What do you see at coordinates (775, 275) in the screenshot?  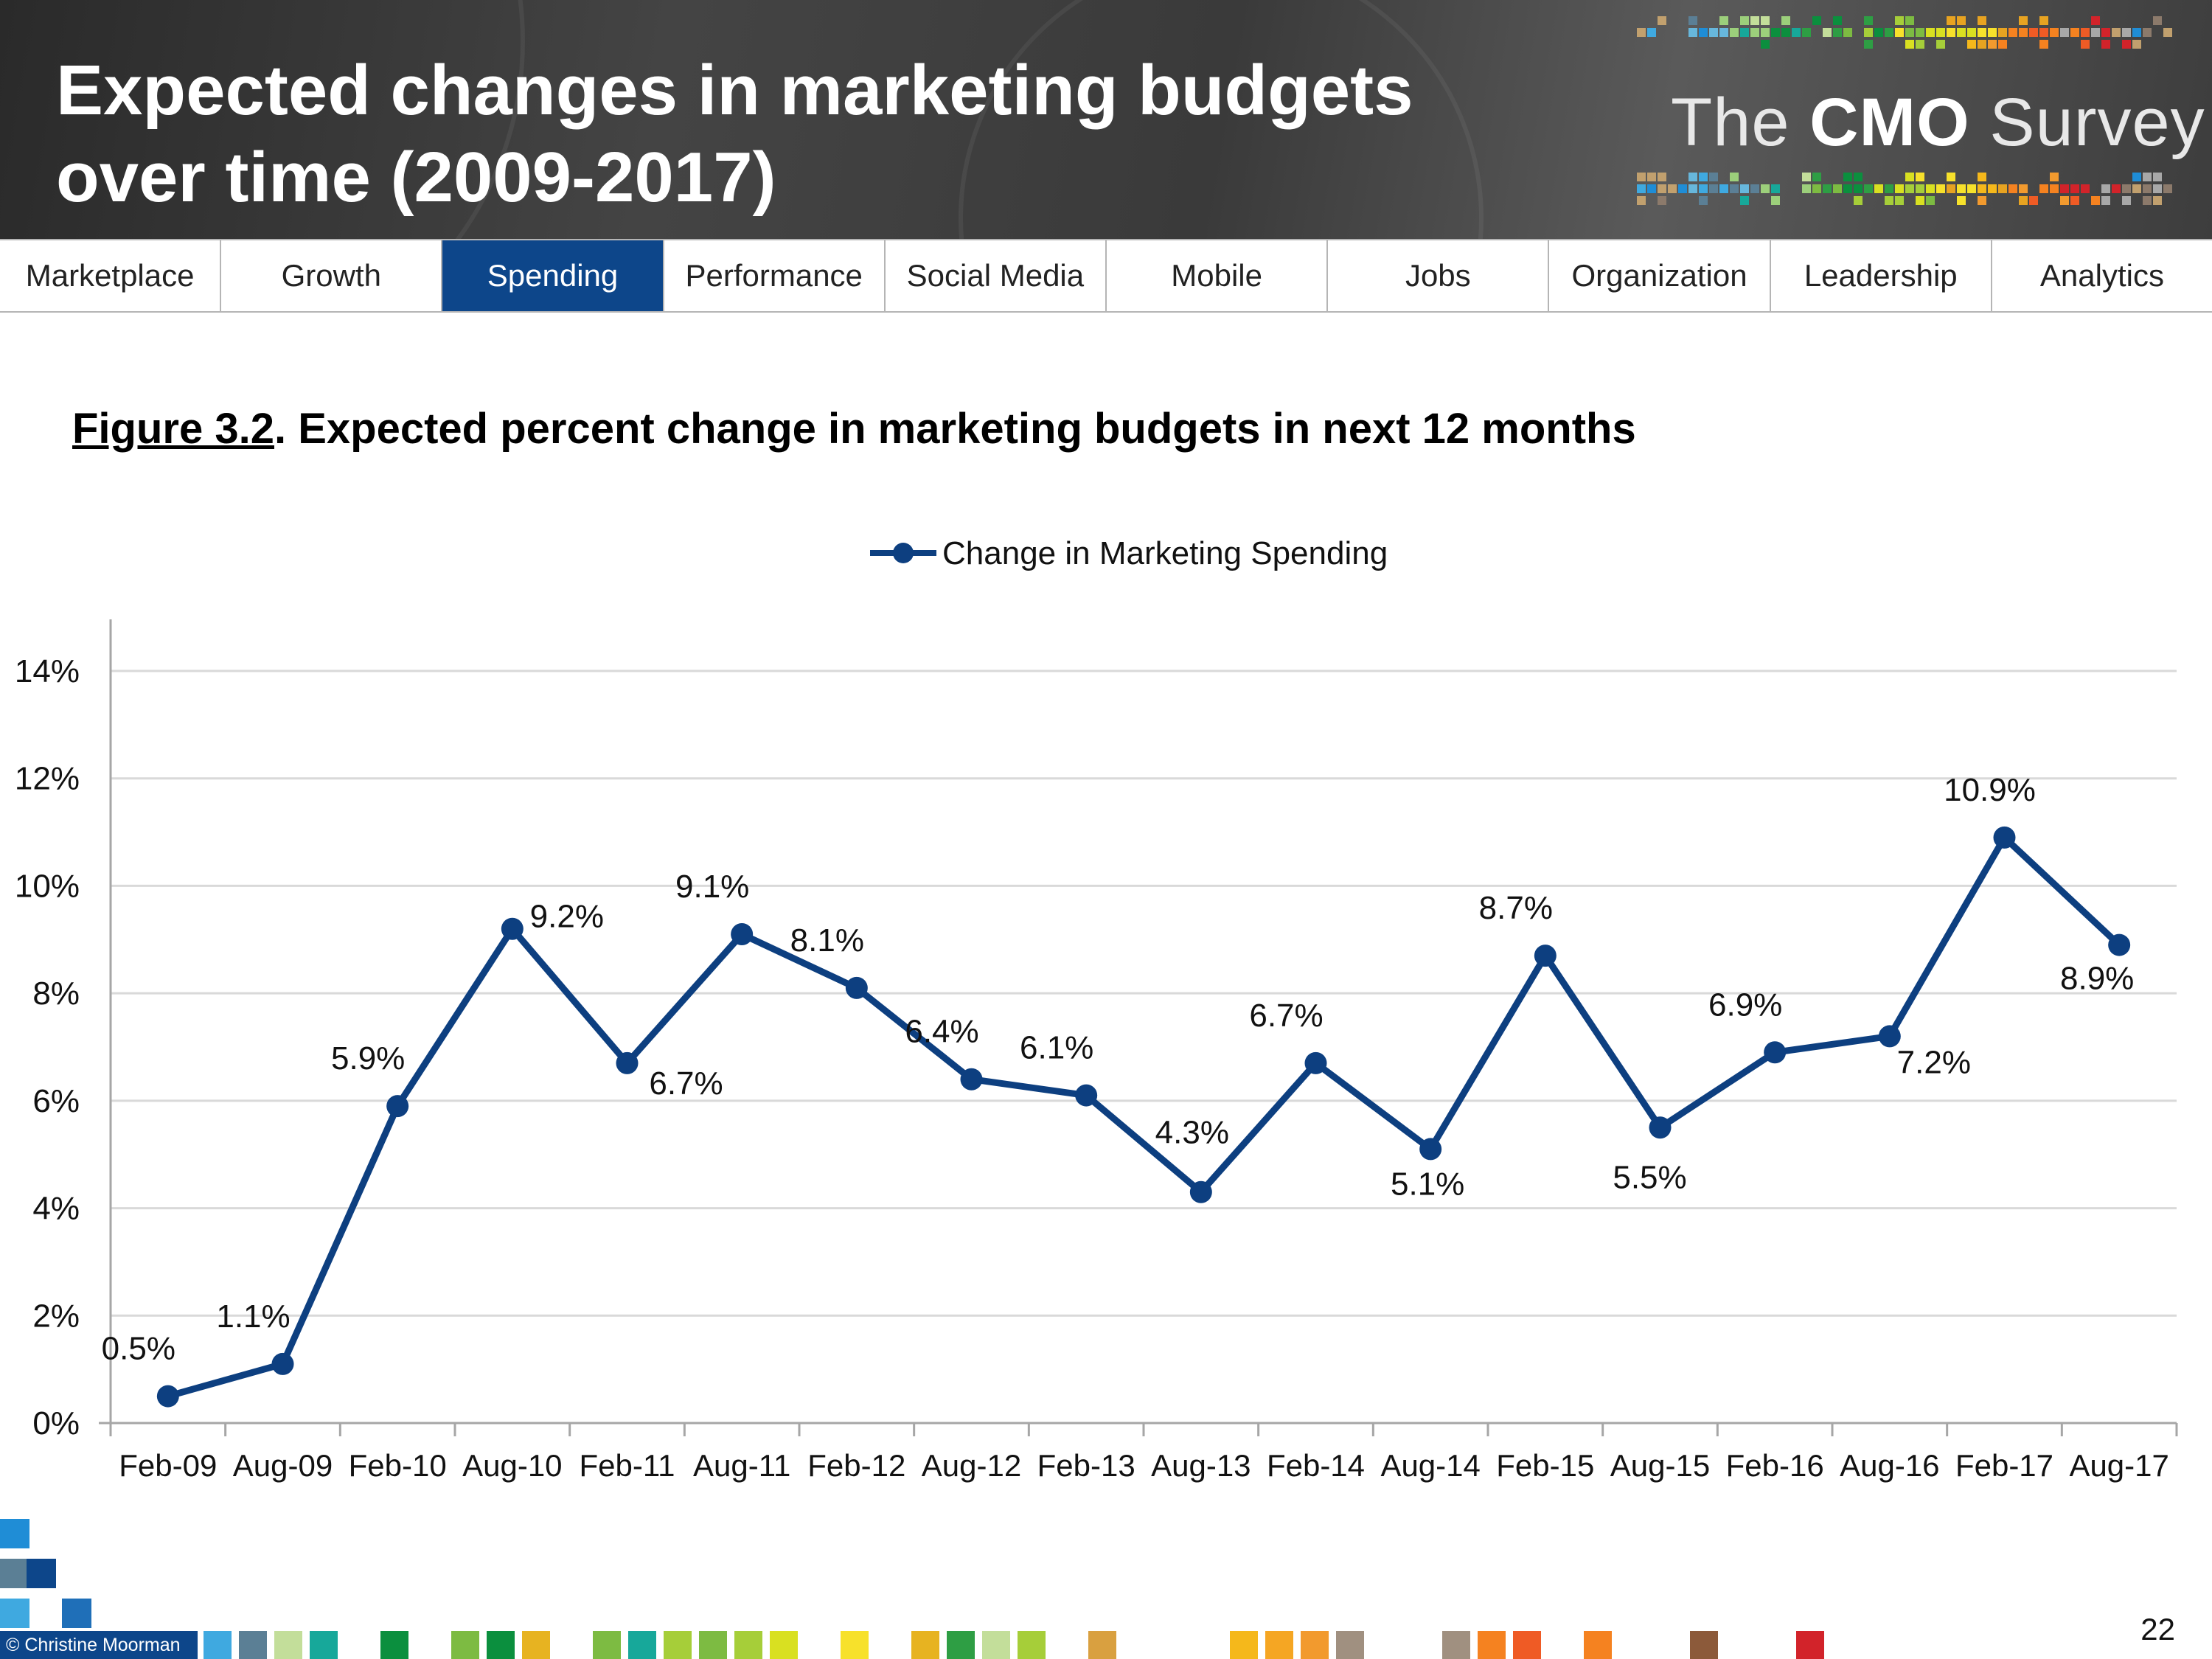 I see `tab-performance: Performance` at bounding box center [775, 275].